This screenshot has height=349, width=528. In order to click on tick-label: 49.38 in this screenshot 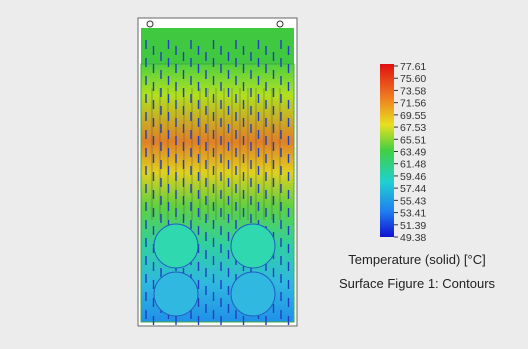, I will do `click(413, 238)`.